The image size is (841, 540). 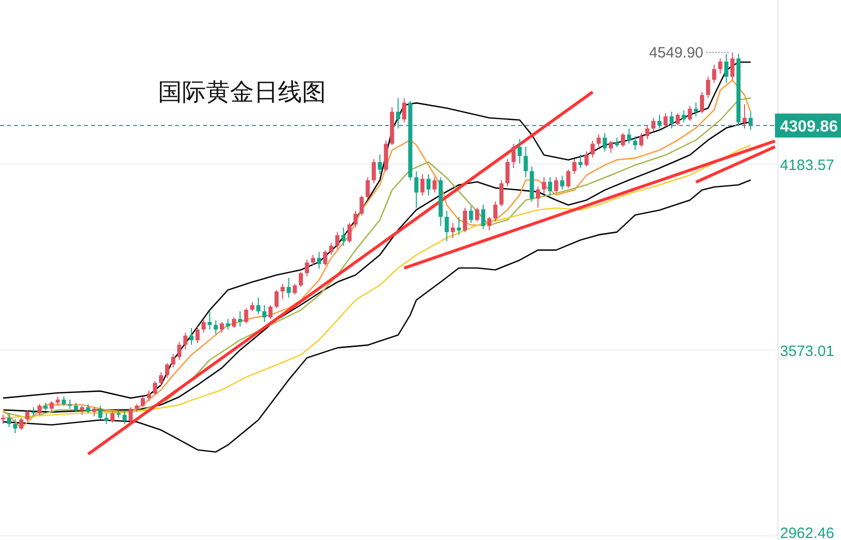 I want to click on y-tick-label: 3573.01, so click(x=807, y=351).